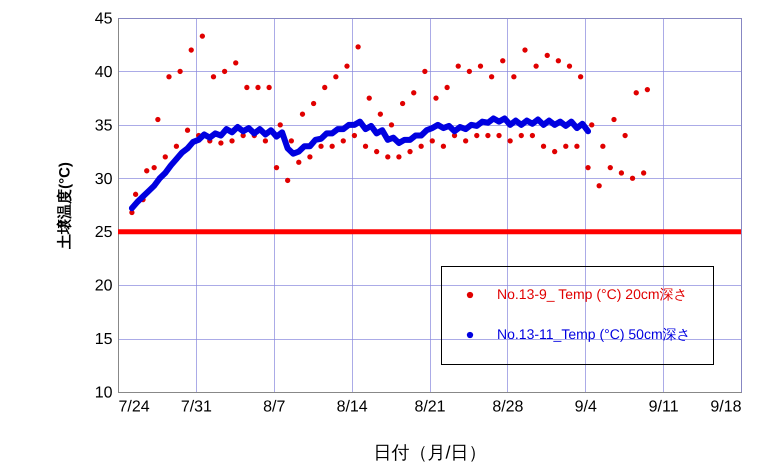 Image resolution: width=768 pixels, height=466 pixels. What do you see at coordinates (274, 407) in the screenshot?
I see `x-tick-label: 8/7` at bounding box center [274, 407].